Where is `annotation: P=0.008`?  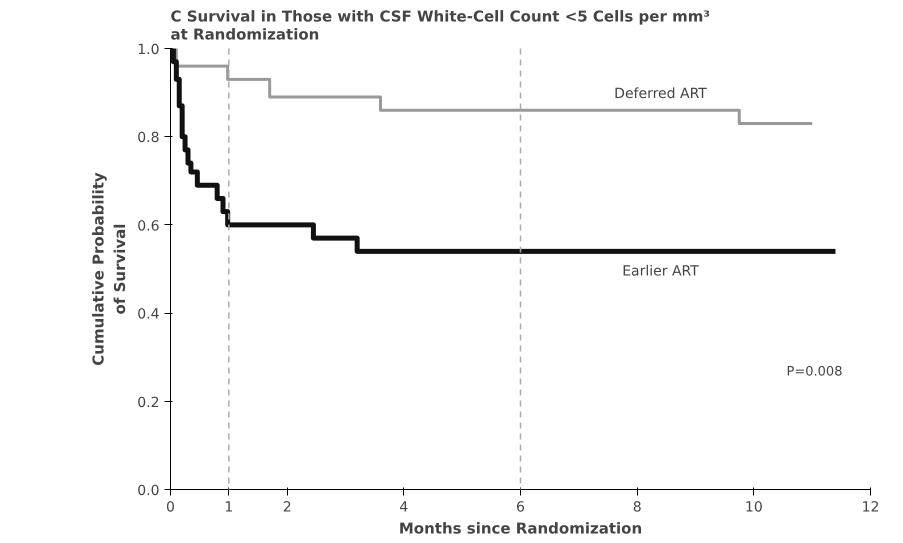
annotation: P=0.008 is located at coordinates (814, 372).